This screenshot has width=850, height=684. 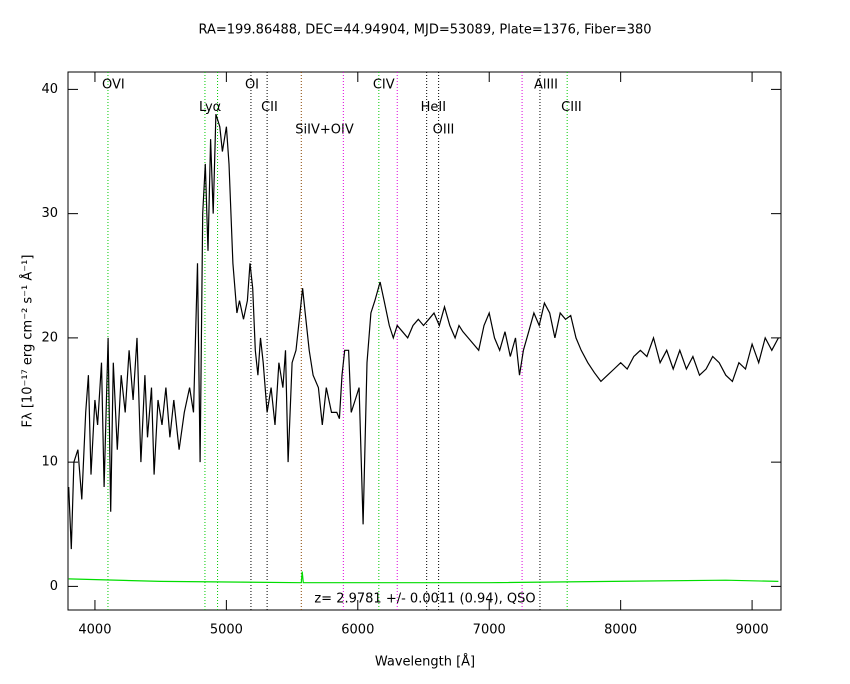 What do you see at coordinates (94, 630) in the screenshot?
I see `x-tick-label: 4000` at bounding box center [94, 630].